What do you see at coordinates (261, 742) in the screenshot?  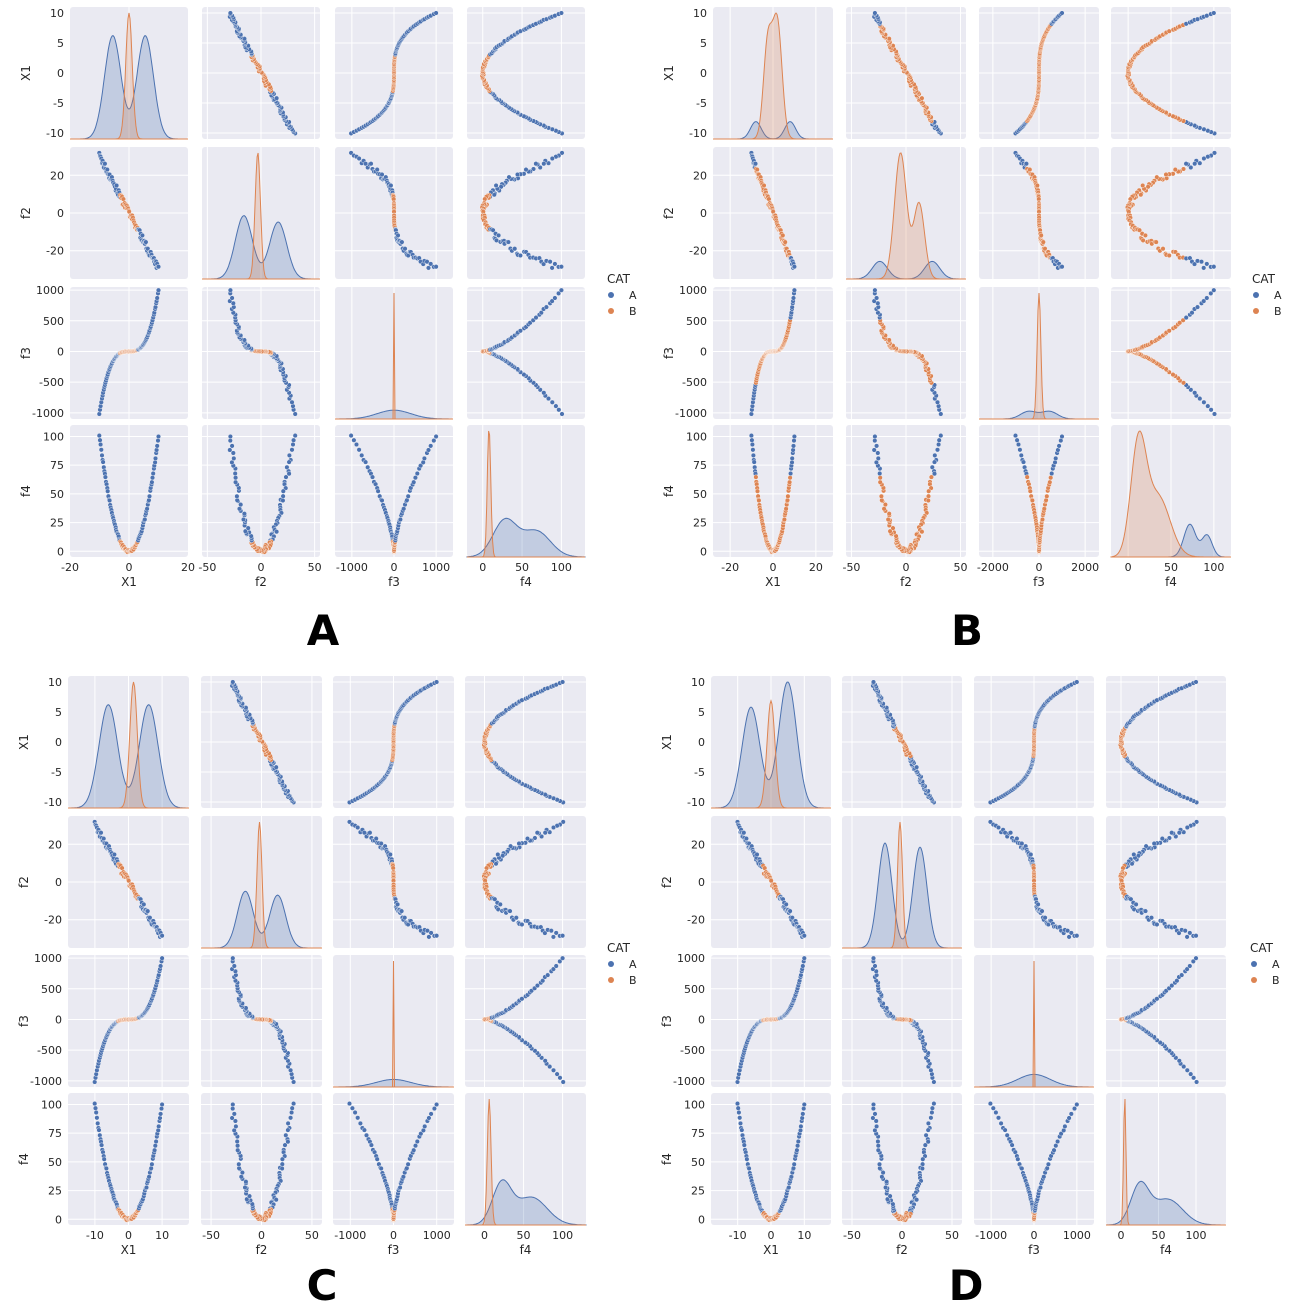 I see `subplot-X1-vs-f2` at bounding box center [261, 742].